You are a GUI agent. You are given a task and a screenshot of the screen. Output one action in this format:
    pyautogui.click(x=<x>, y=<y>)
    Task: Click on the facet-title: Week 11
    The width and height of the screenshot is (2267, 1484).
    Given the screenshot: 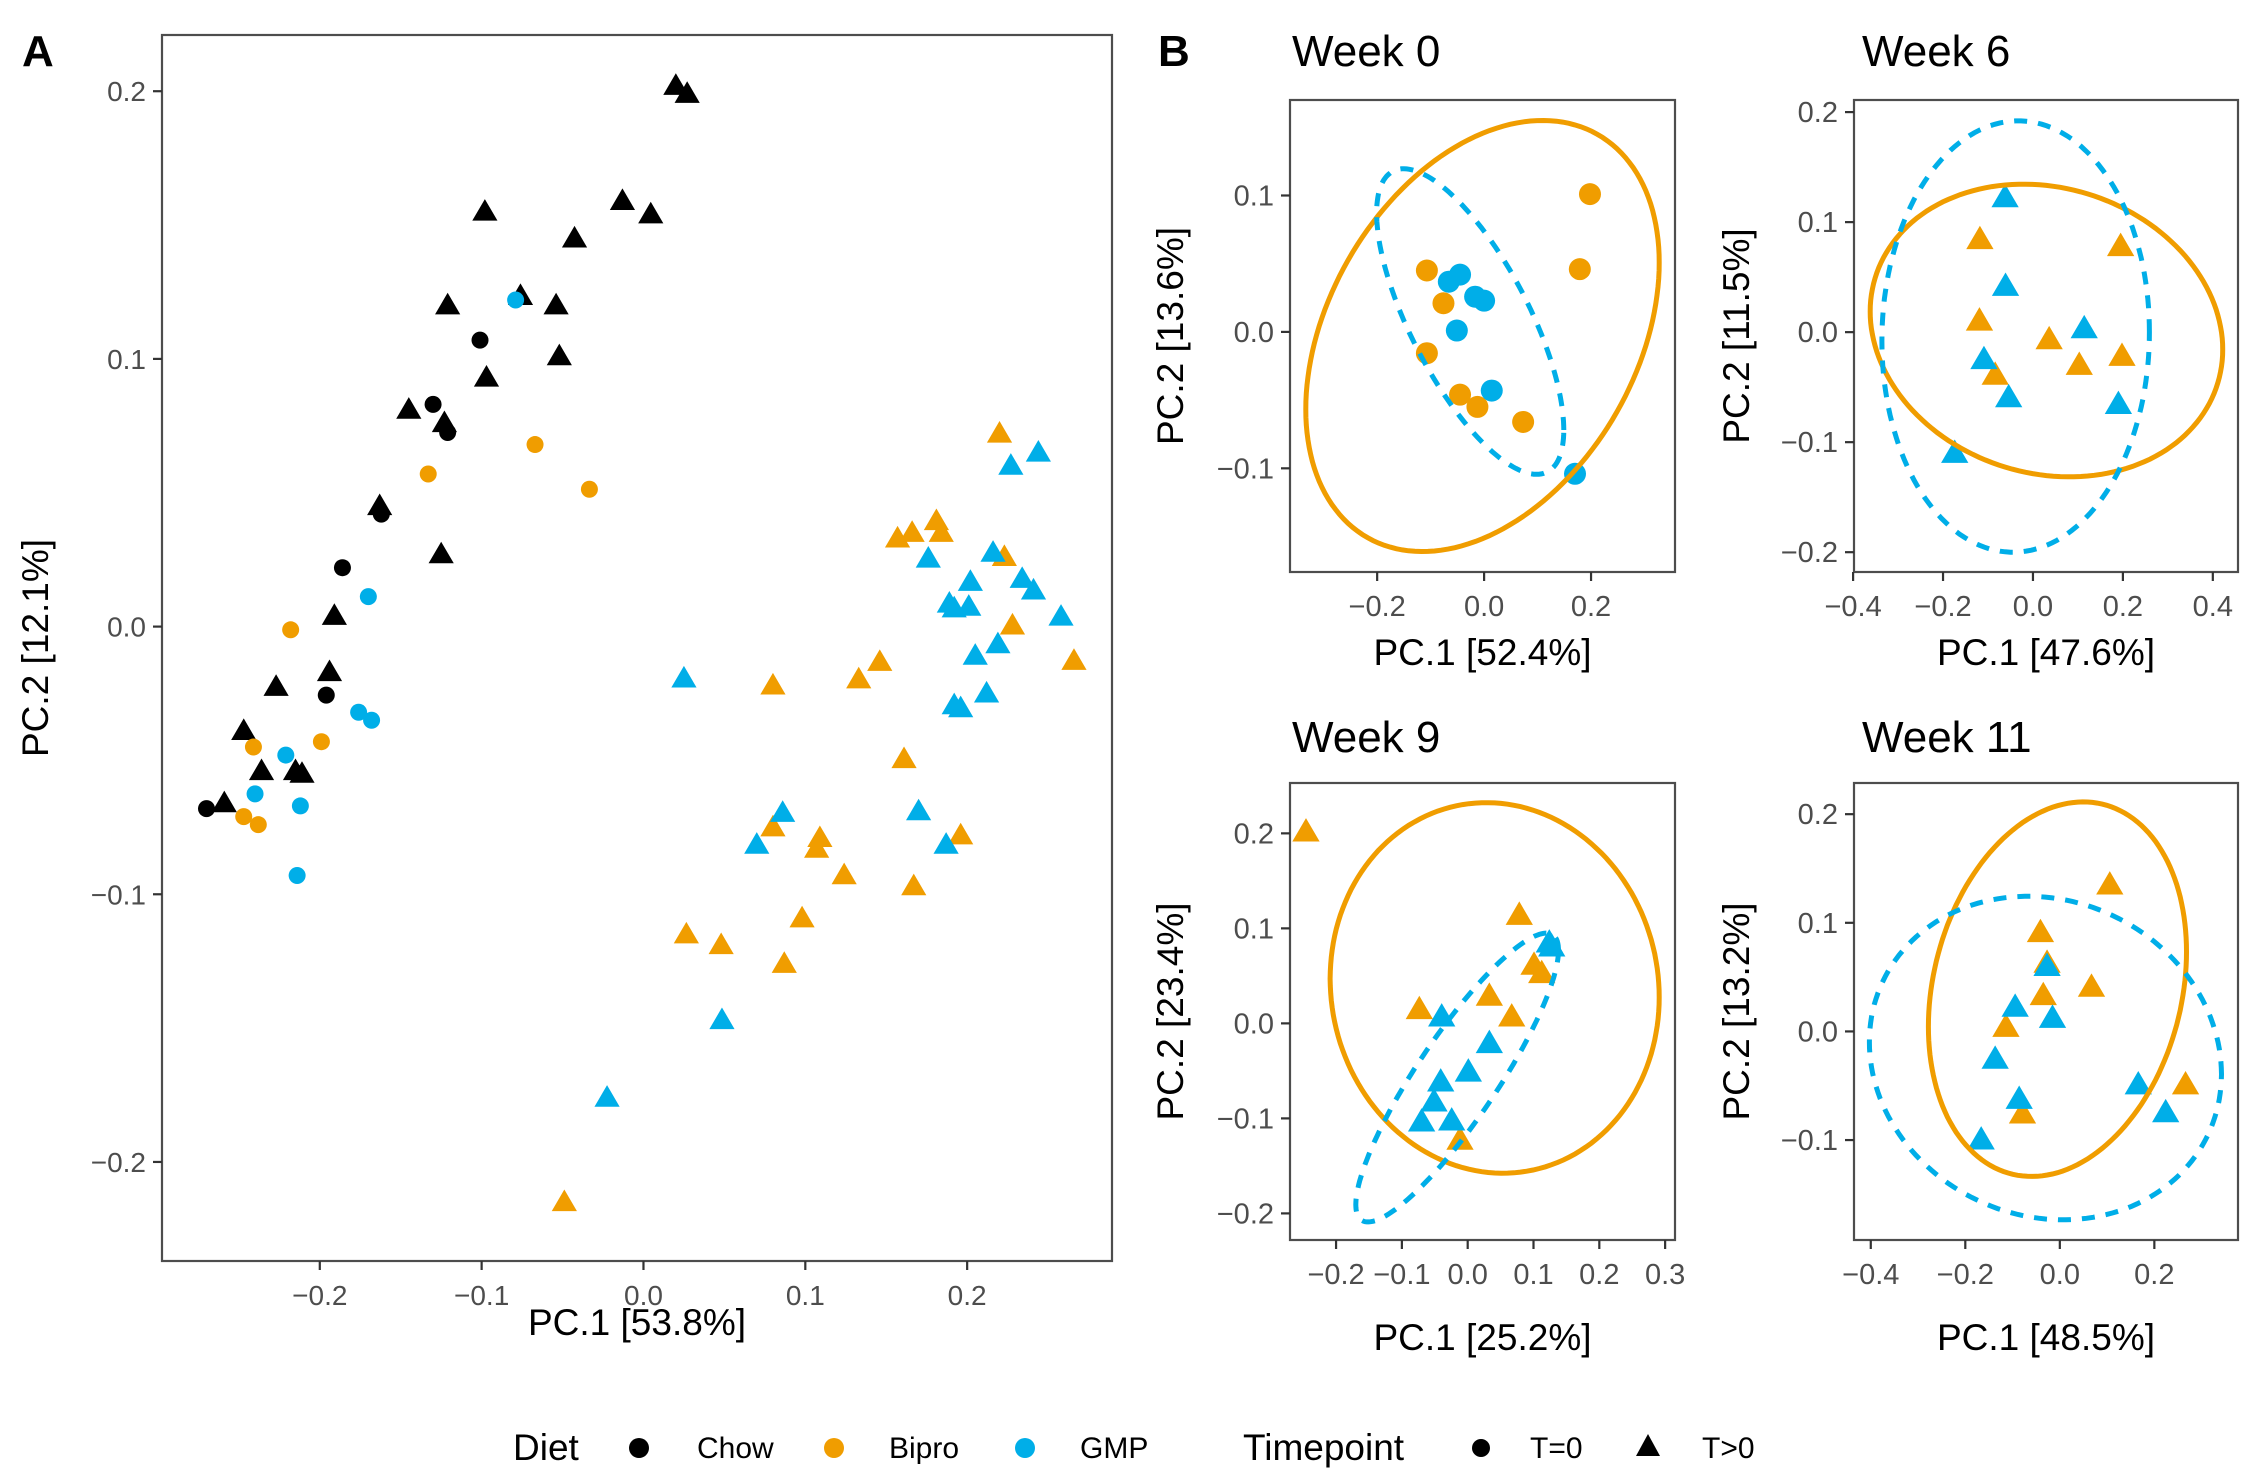 What is the action you would take?
    pyautogui.click(x=1947, y=737)
    